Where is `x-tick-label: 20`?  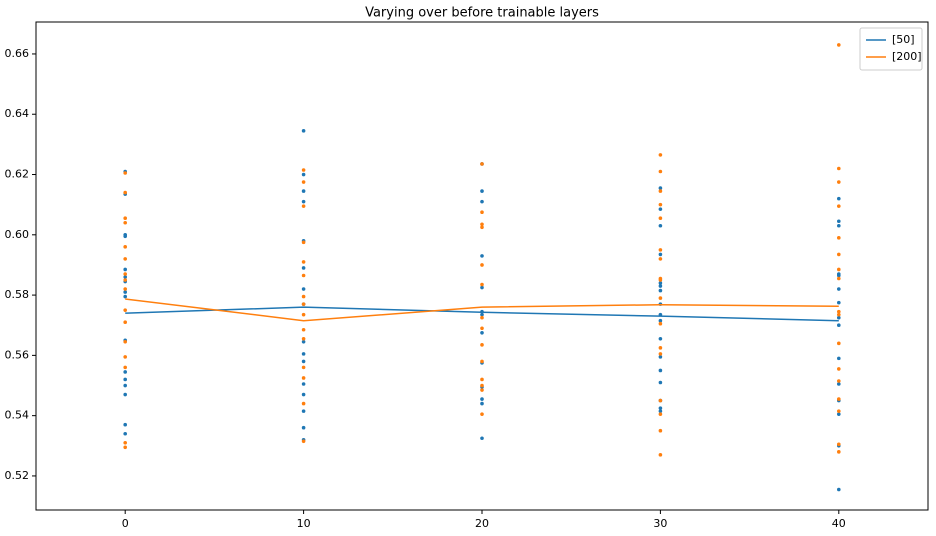
x-tick-label: 20 is located at coordinates (482, 523).